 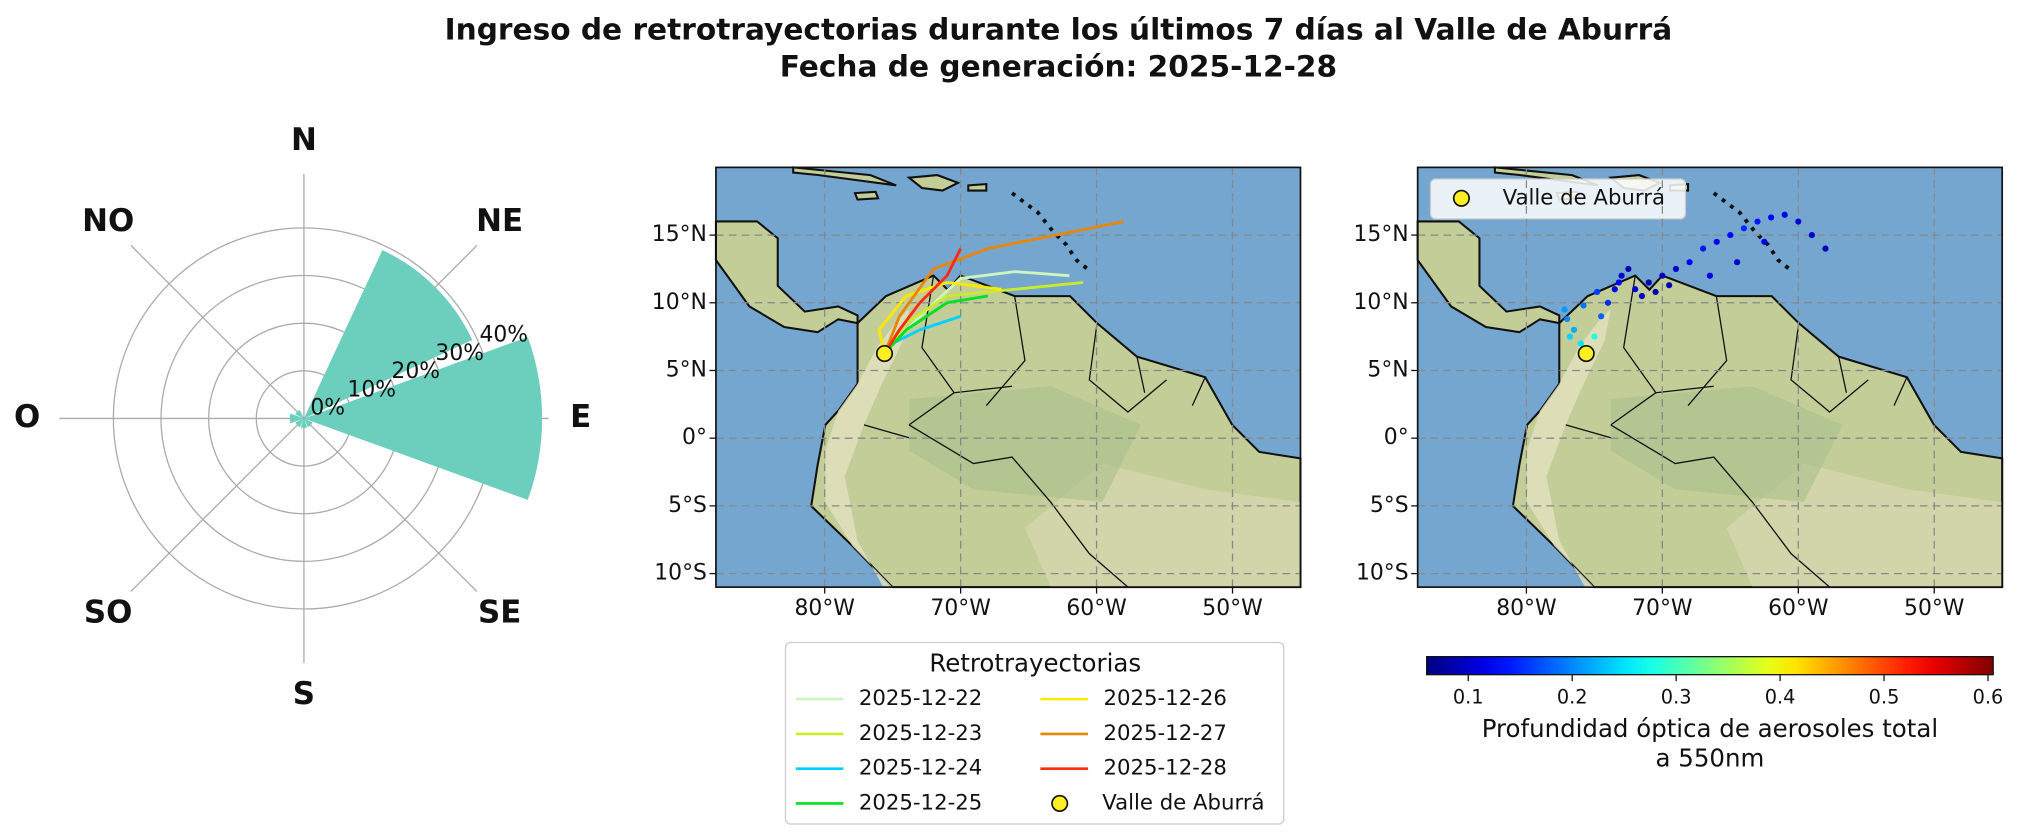 What do you see at coordinates (920, 733) in the screenshot?
I see `legend-label: 2025-12-23` at bounding box center [920, 733].